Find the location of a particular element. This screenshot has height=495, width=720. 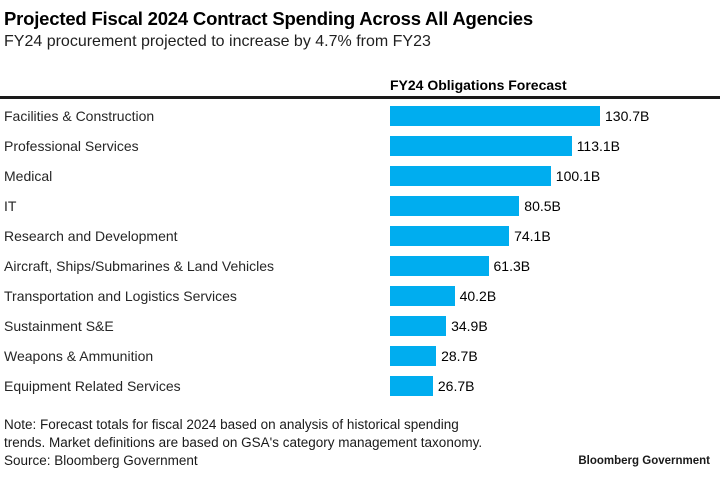

value-label: 100.1B is located at coordinates (578, 176).